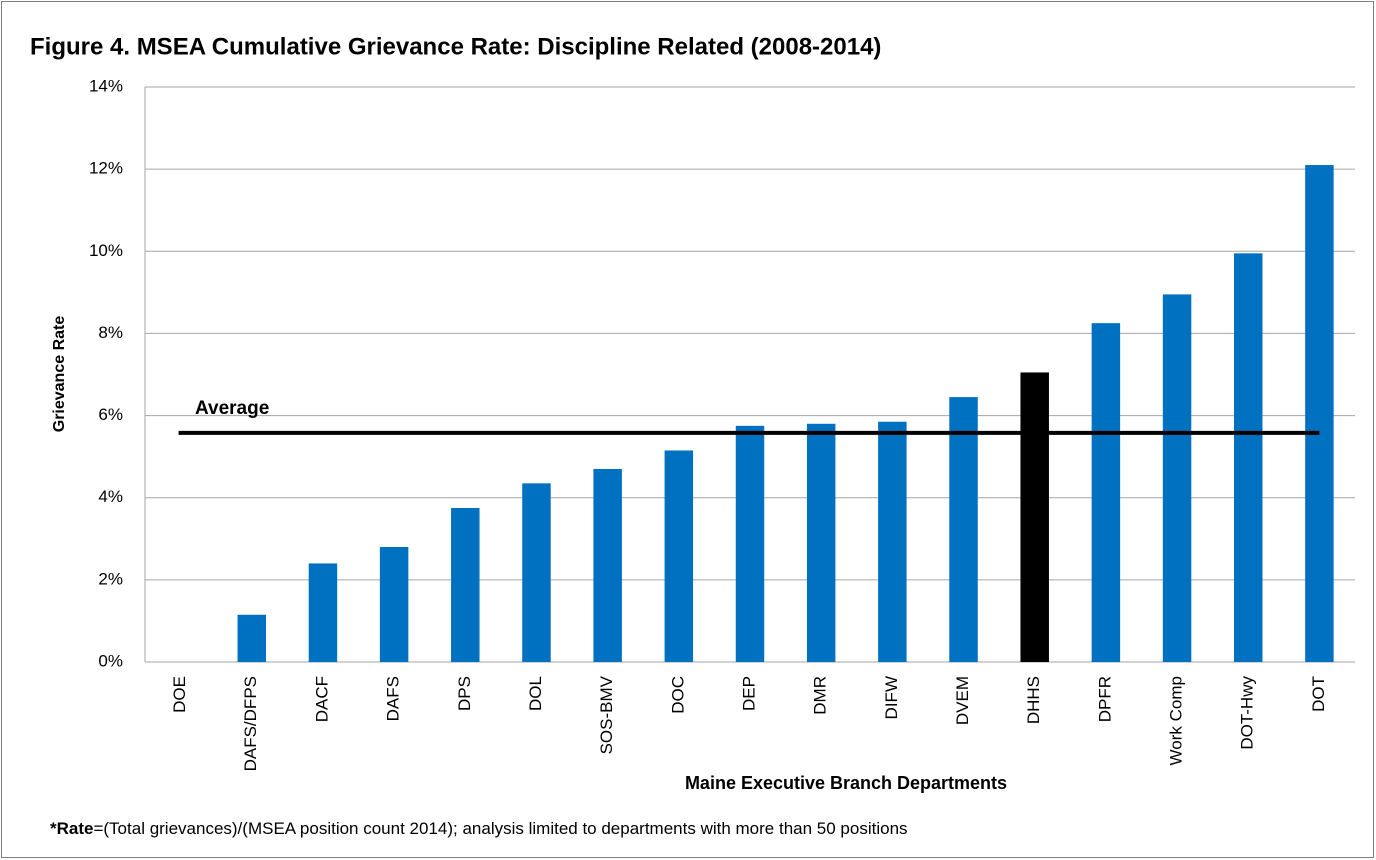  I want to click on x-tick-label: DMR, so click(820, 695).